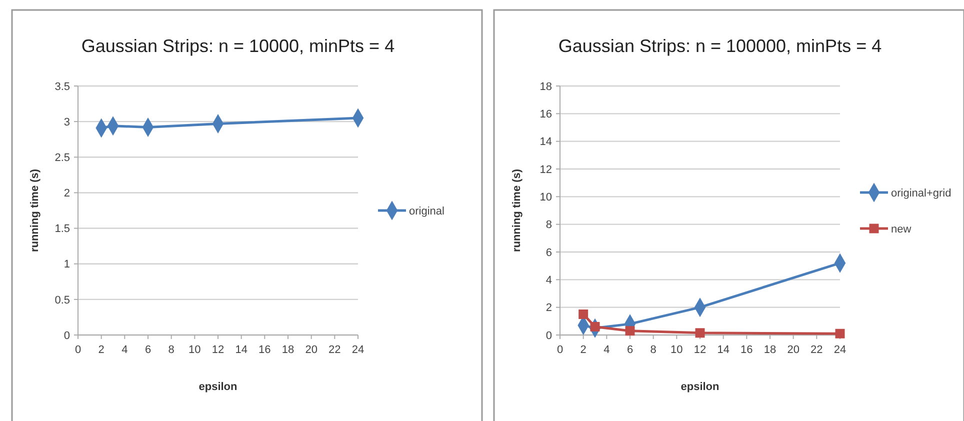 The image size is (964, 421). I want to click on y-tick-label: 0.5, so click(62, 300).